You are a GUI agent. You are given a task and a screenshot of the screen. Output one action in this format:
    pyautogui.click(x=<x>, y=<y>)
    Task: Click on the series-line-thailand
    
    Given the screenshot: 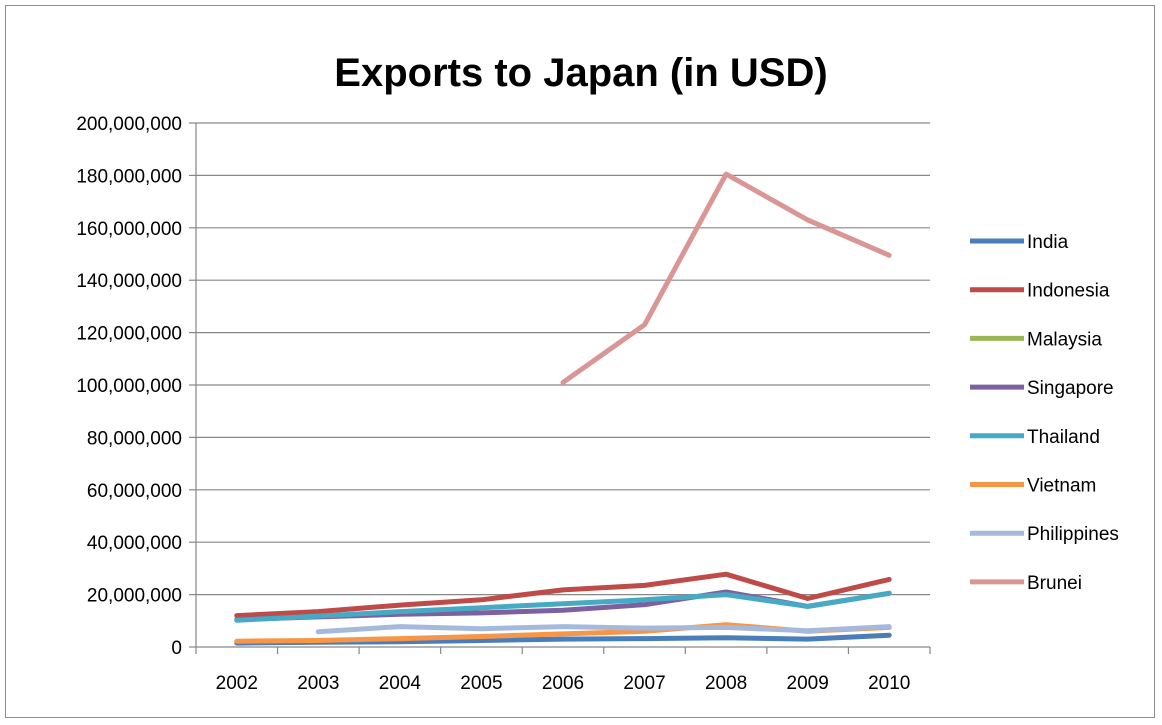 What is the action you would take?
    pyautogui.click(x=563, y=606)
    